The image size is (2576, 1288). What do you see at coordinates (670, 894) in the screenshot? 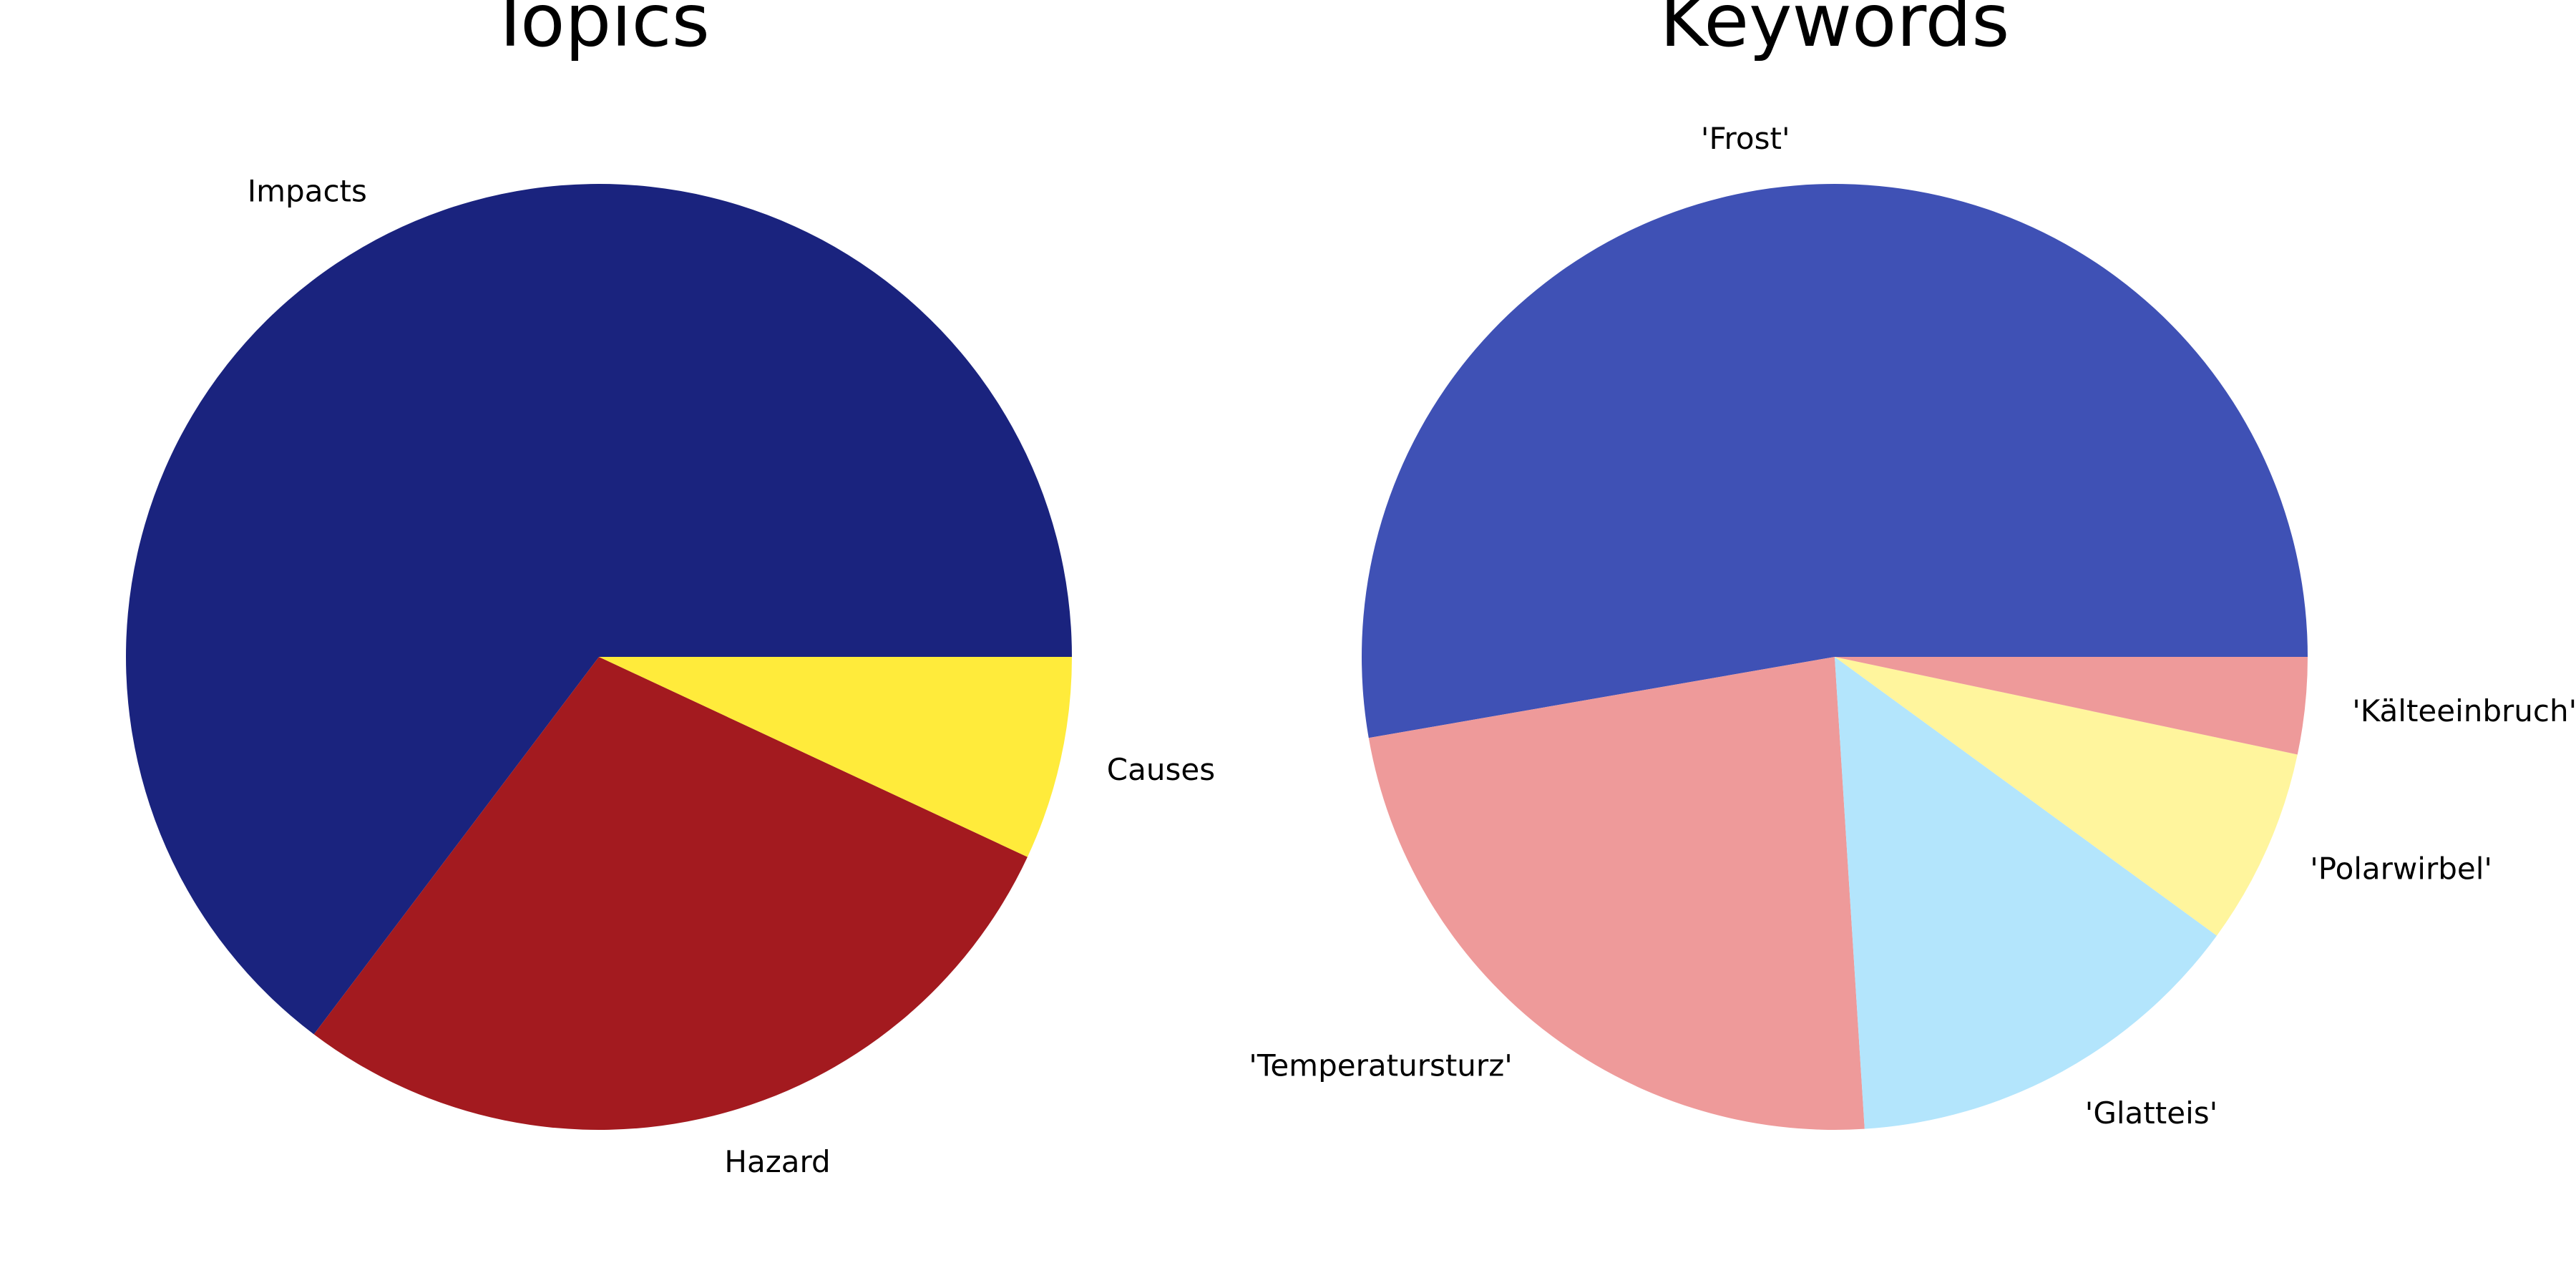
I see `topics-slice-hazard` at bounding box center [670, 894].